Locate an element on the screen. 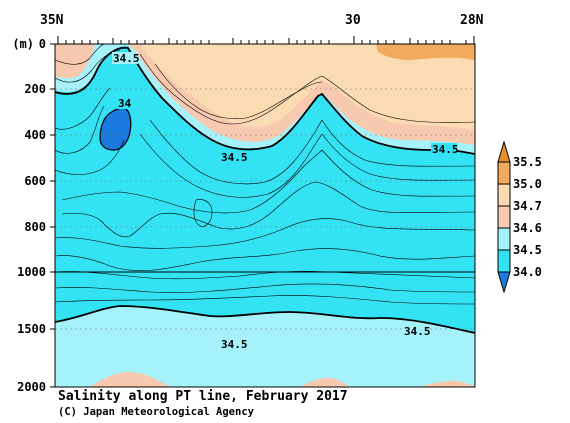  x-tick-label-35n: 35N is located at coordinates (52, 20).